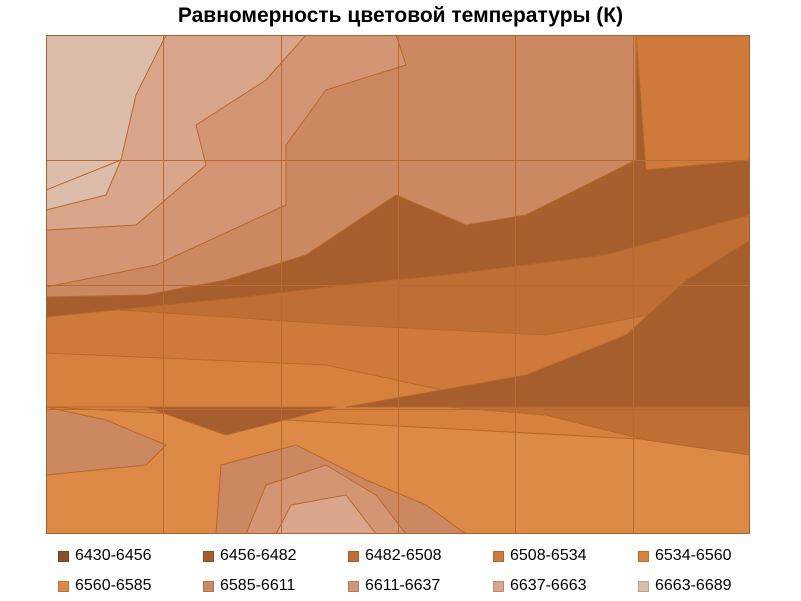  Describe the element at coordinates (400, 15) in the screenshot. I see `chart-title: Равномерность цветовой температуры (К)` at that location.